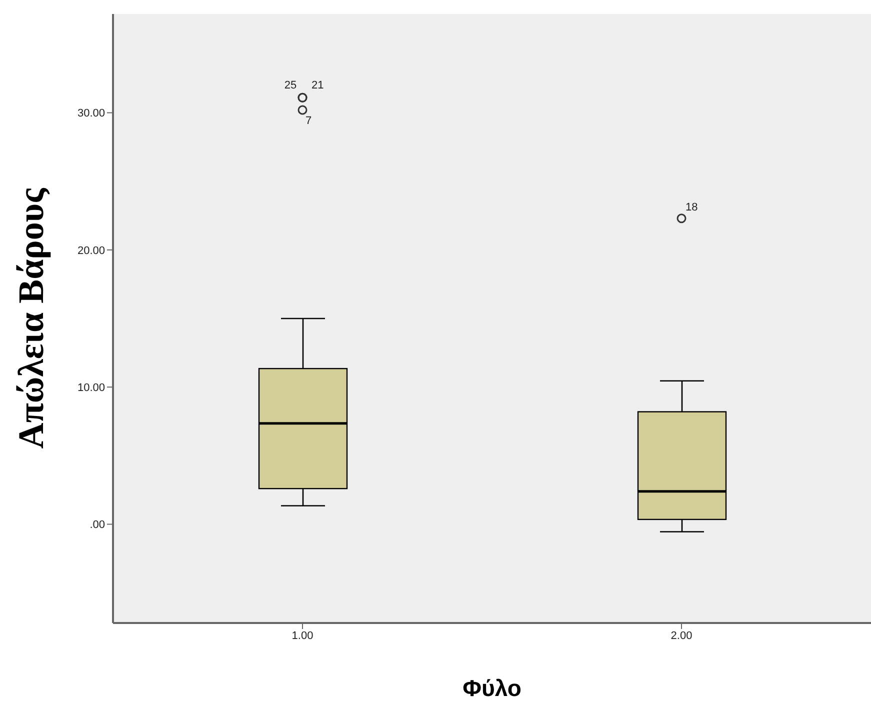 The width and height of the screenshot is (871, 703). What do you see at coordinates (91, 388) in the screenshot?
I see `y-tick-label: 10.00` at bounding box center [91, 388].